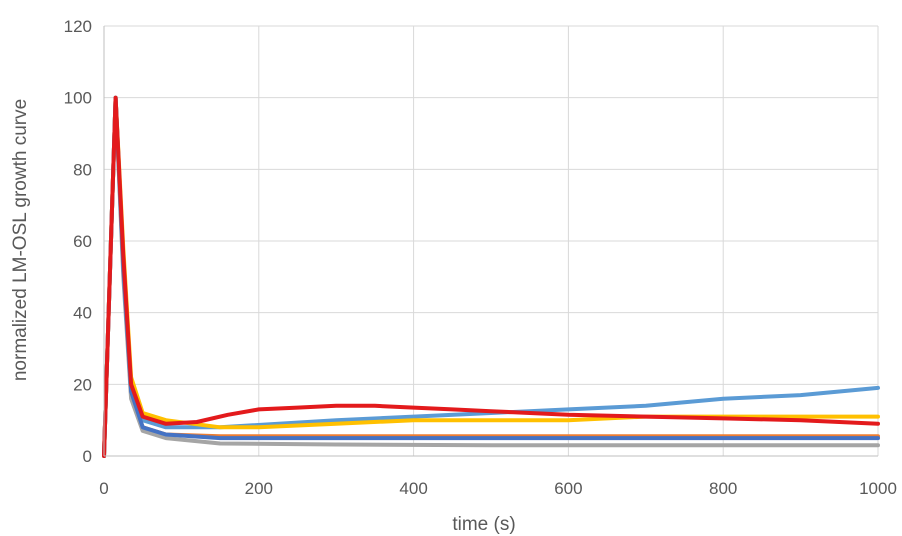 Image resolution: width=902 pixels, height=536 pixels. I want to click on y-tick-label: 40, so click(82, 313).